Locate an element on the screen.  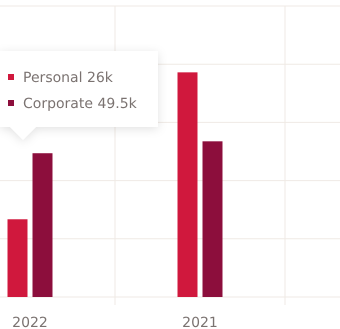
annotation: 26k is located at coordinates (99, 78).